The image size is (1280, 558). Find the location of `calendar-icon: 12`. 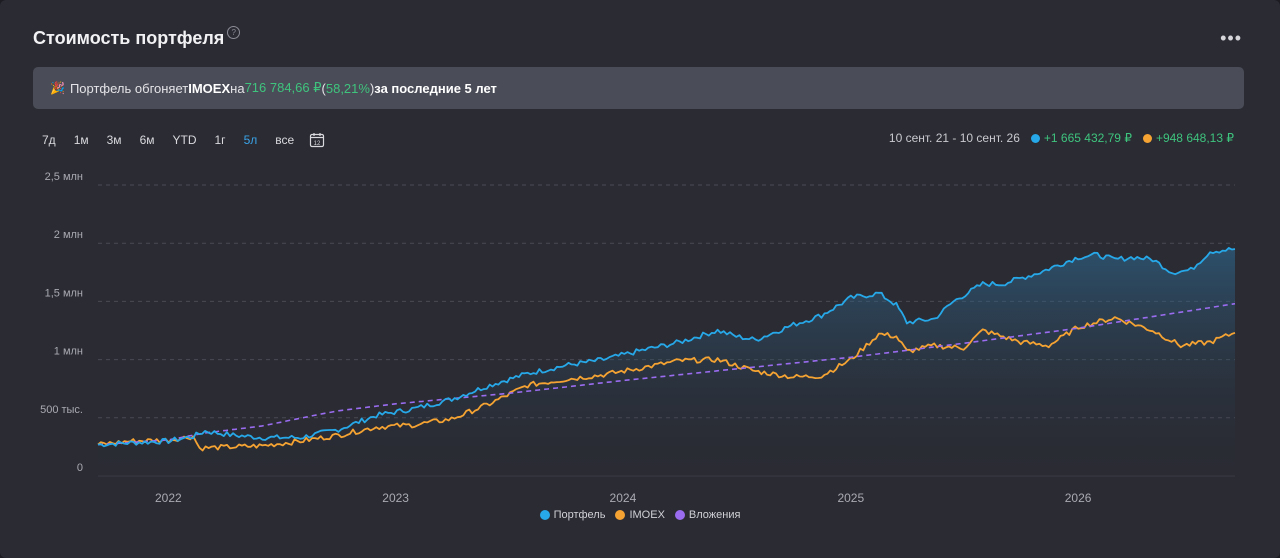

calendar-icon: 12 is located at coordinates (317, 140).